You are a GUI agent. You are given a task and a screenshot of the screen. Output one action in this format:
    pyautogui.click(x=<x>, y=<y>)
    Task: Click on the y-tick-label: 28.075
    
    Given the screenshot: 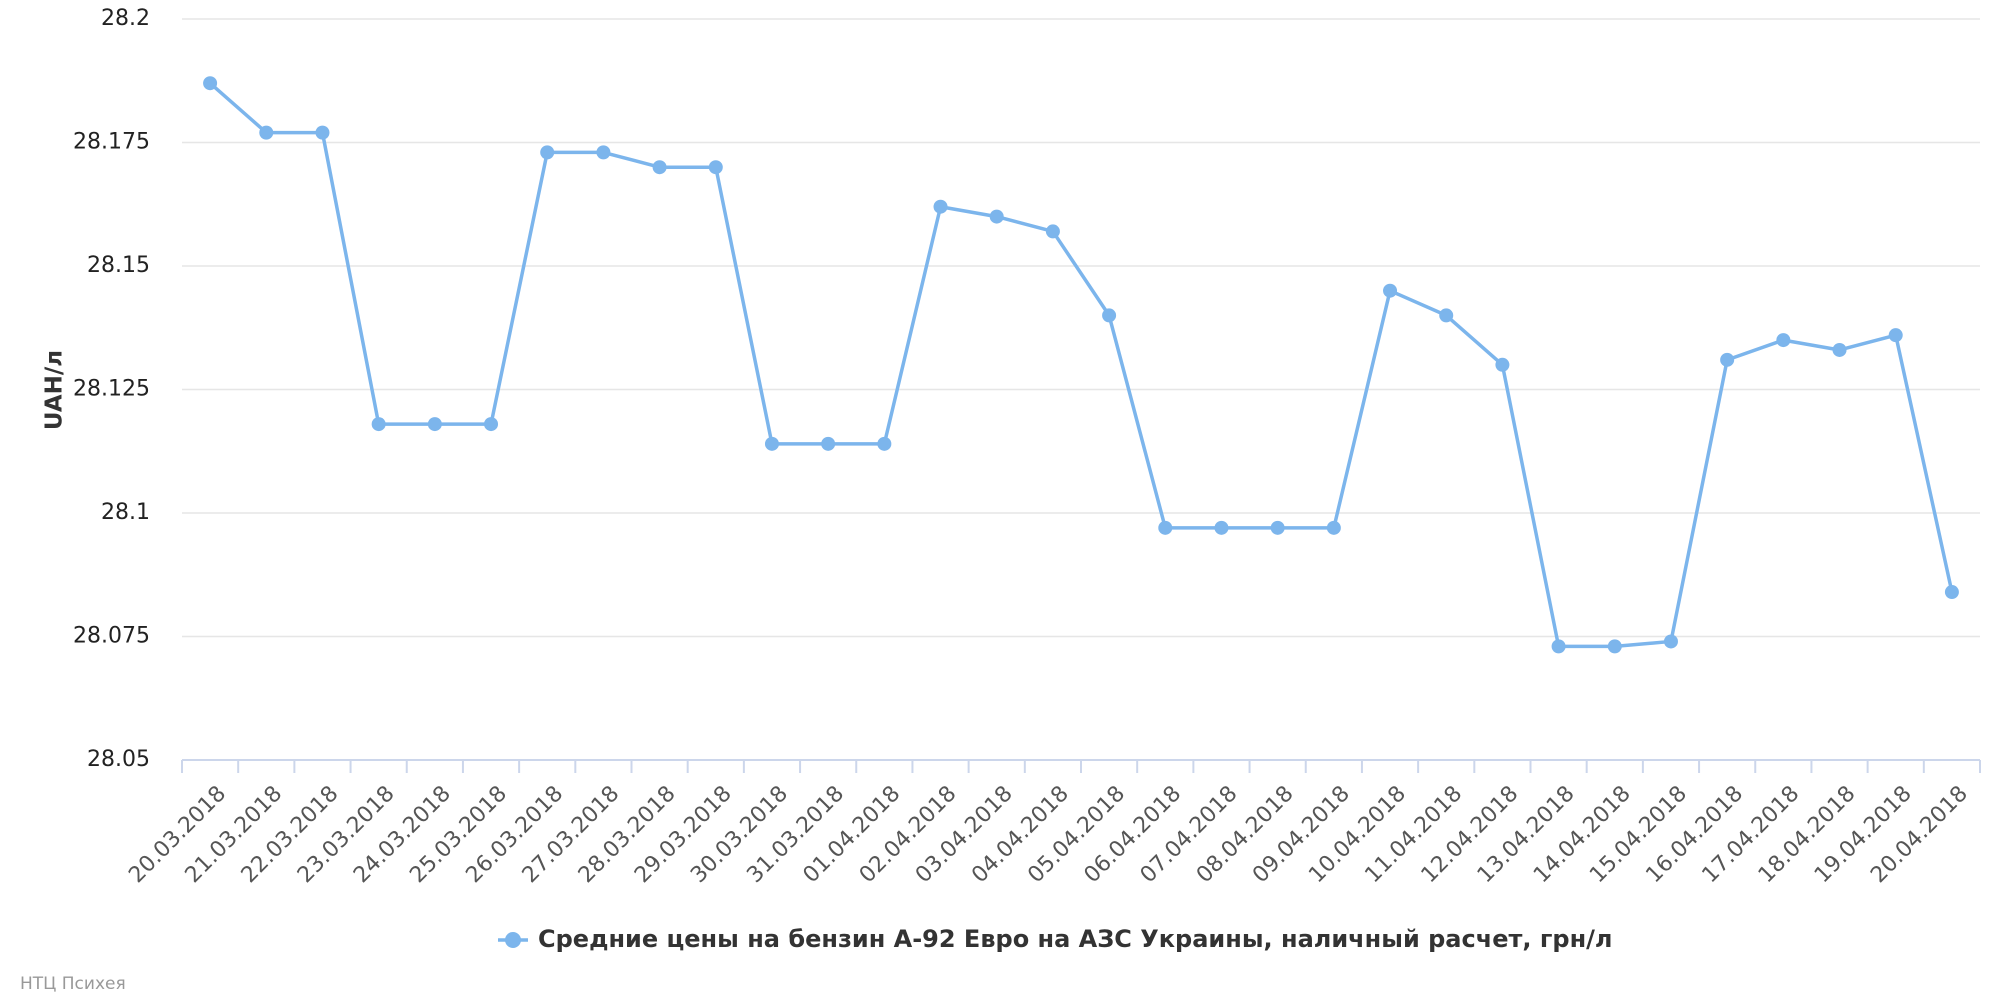 What is the action you would take?
    pyautogui.click(x=111, y=636)
    